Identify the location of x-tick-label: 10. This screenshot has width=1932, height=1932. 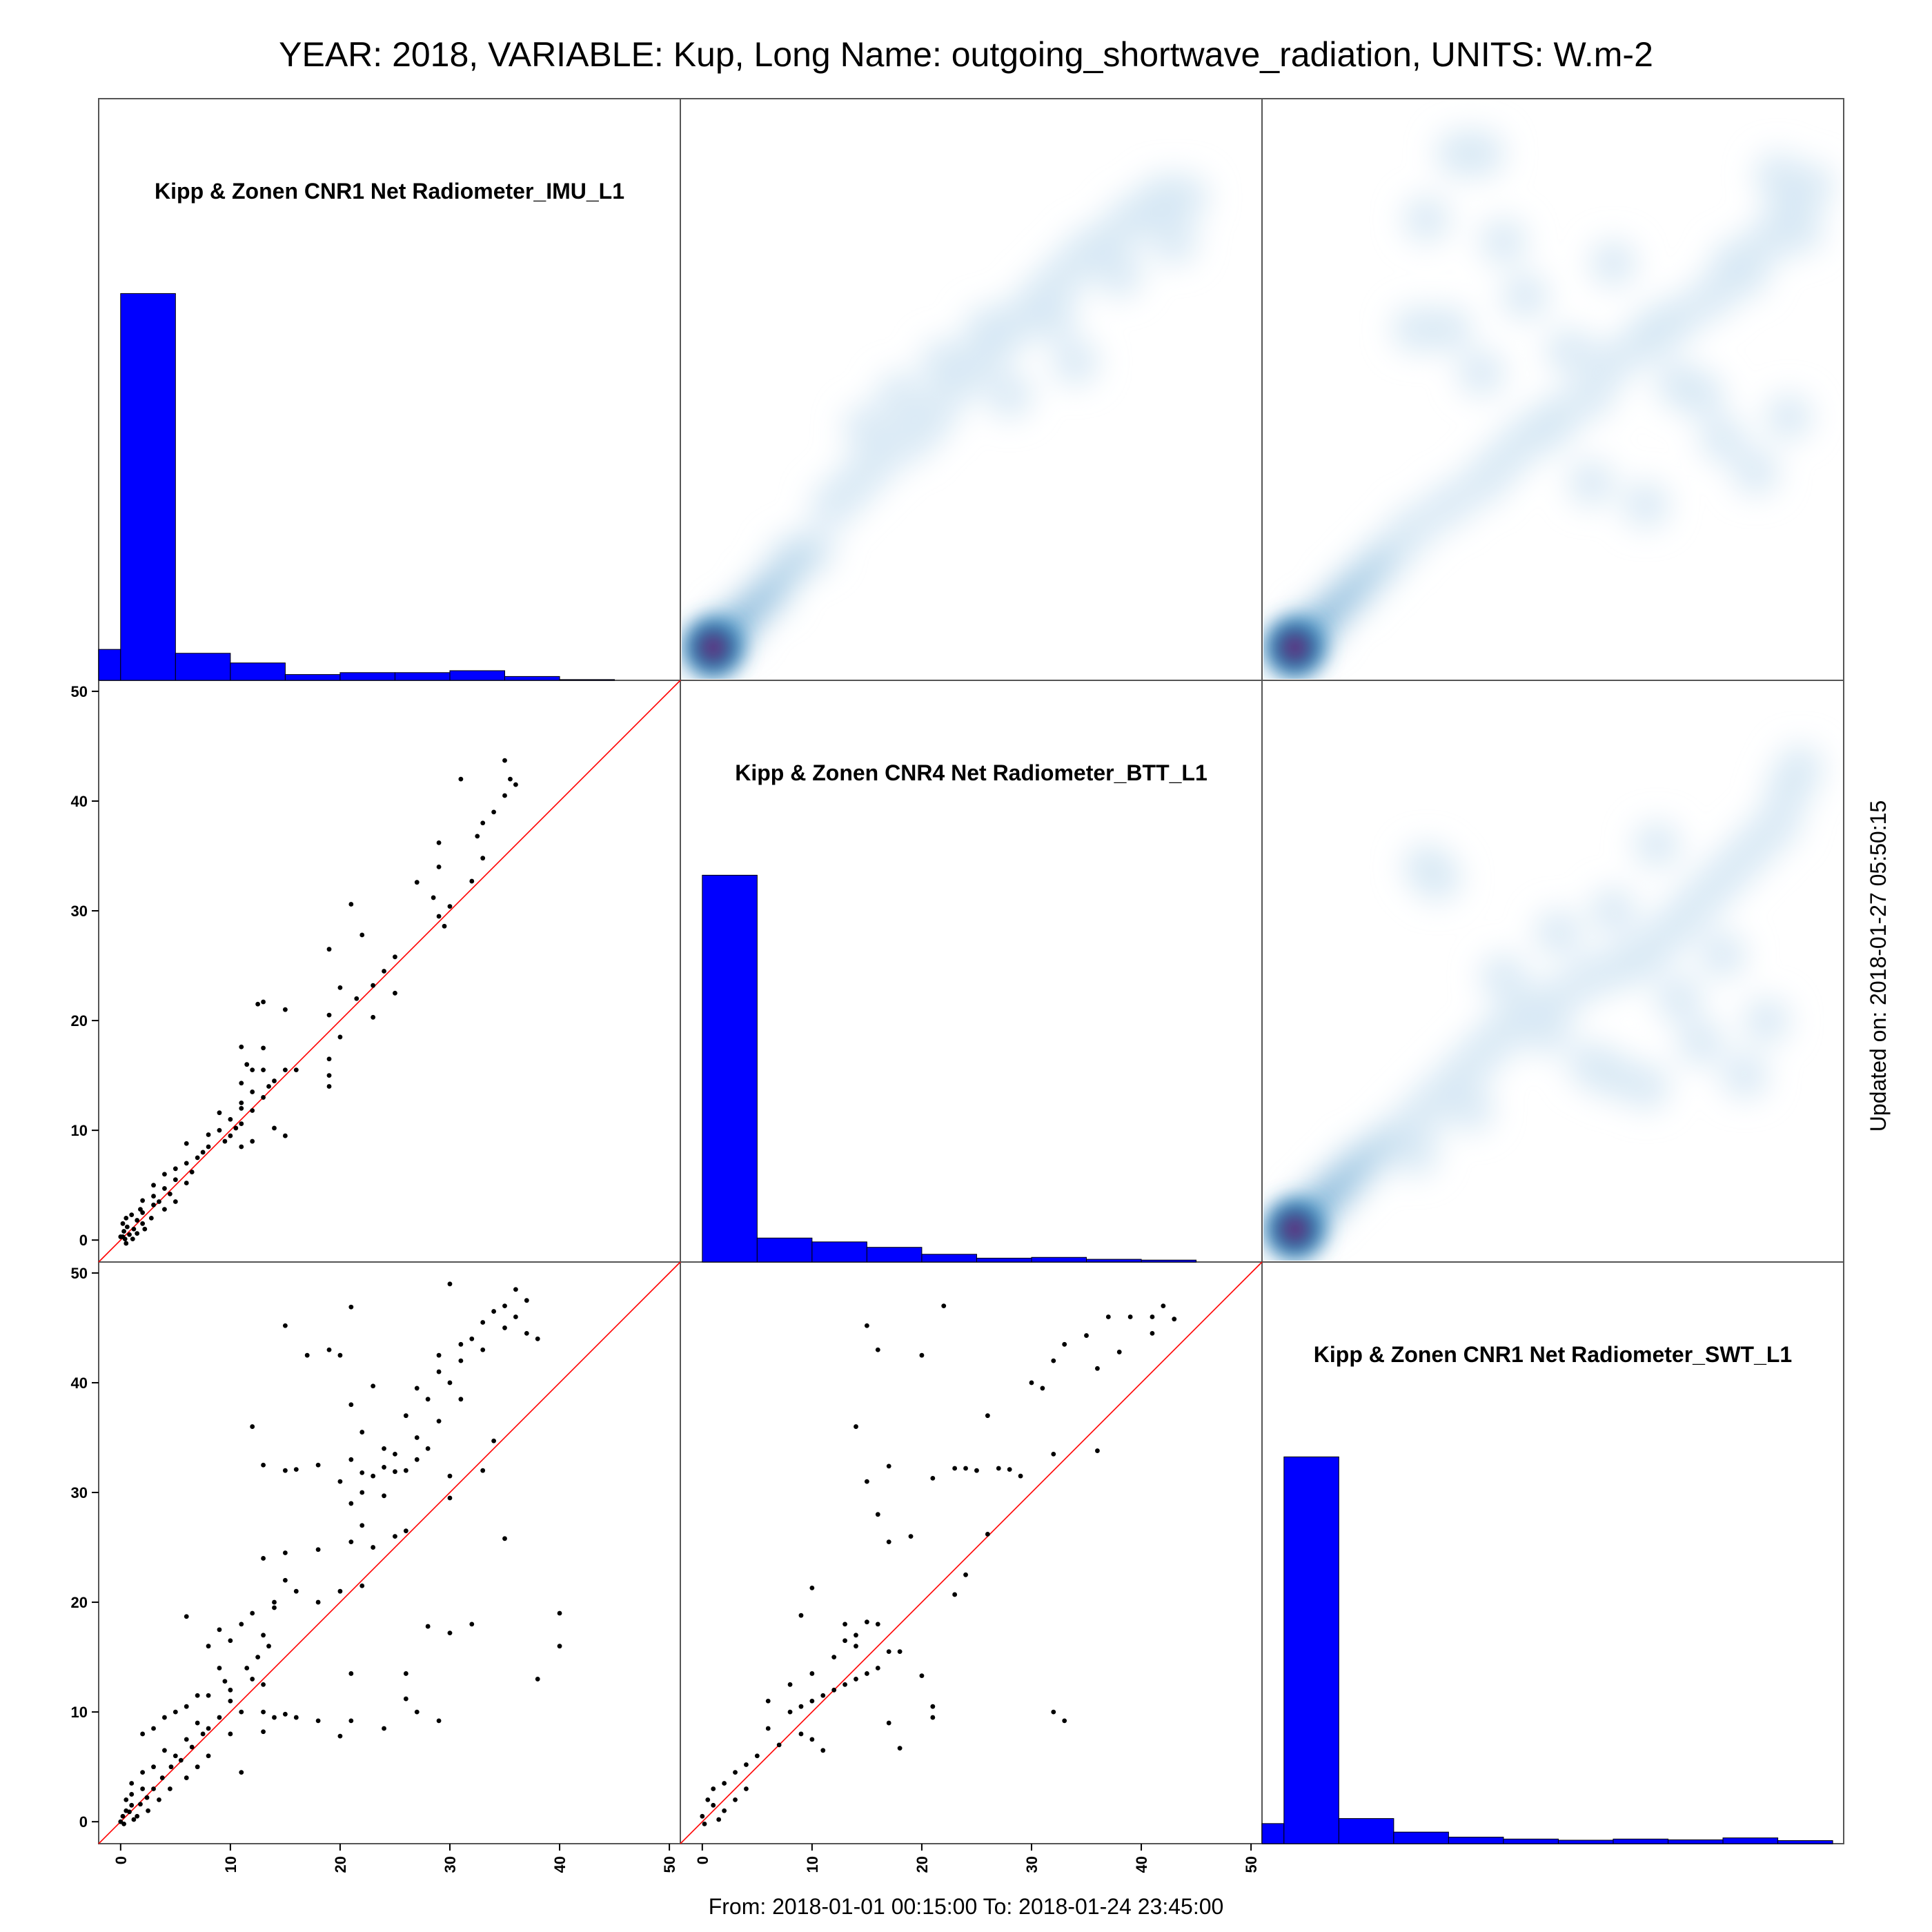
(812, 1864).